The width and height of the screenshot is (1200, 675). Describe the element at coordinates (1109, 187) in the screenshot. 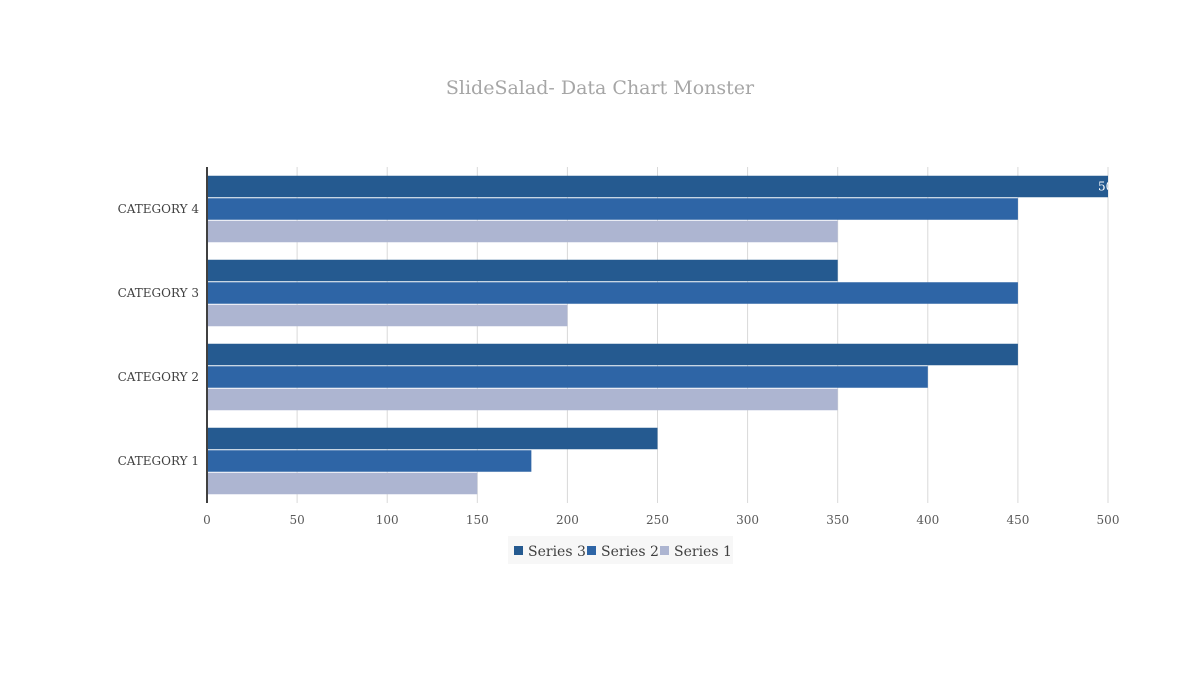

I see `data-label: 500` at that location.